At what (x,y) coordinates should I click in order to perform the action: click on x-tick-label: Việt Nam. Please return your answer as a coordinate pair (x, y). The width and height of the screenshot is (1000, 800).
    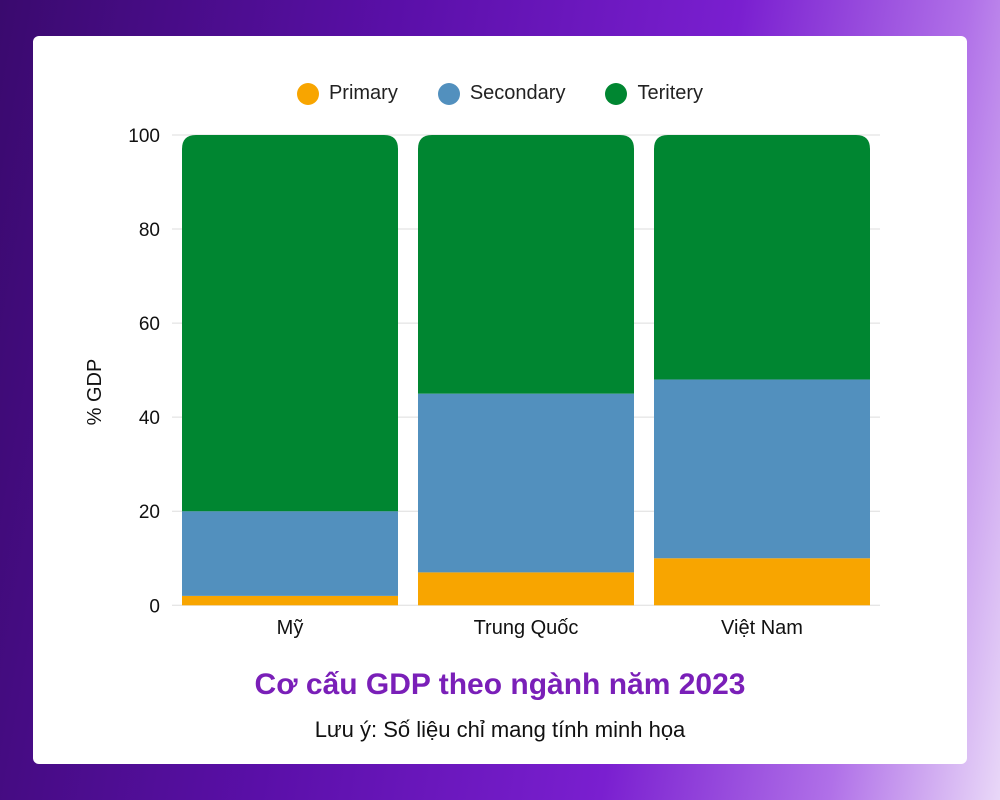
    Looking at the image, I should click on (762, 628).